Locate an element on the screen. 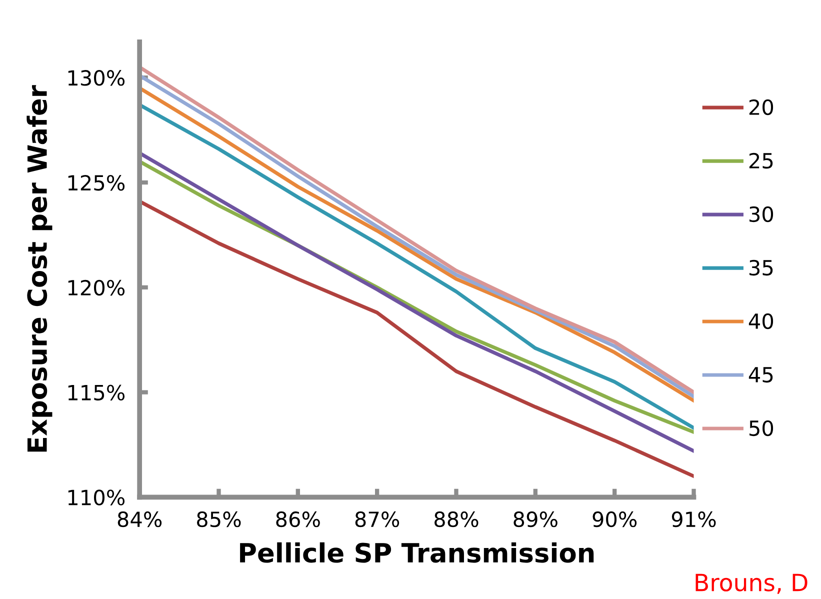 This screenshot has width=821, height=599. y-tick-label: 110% is located at coordinates (96, 498).